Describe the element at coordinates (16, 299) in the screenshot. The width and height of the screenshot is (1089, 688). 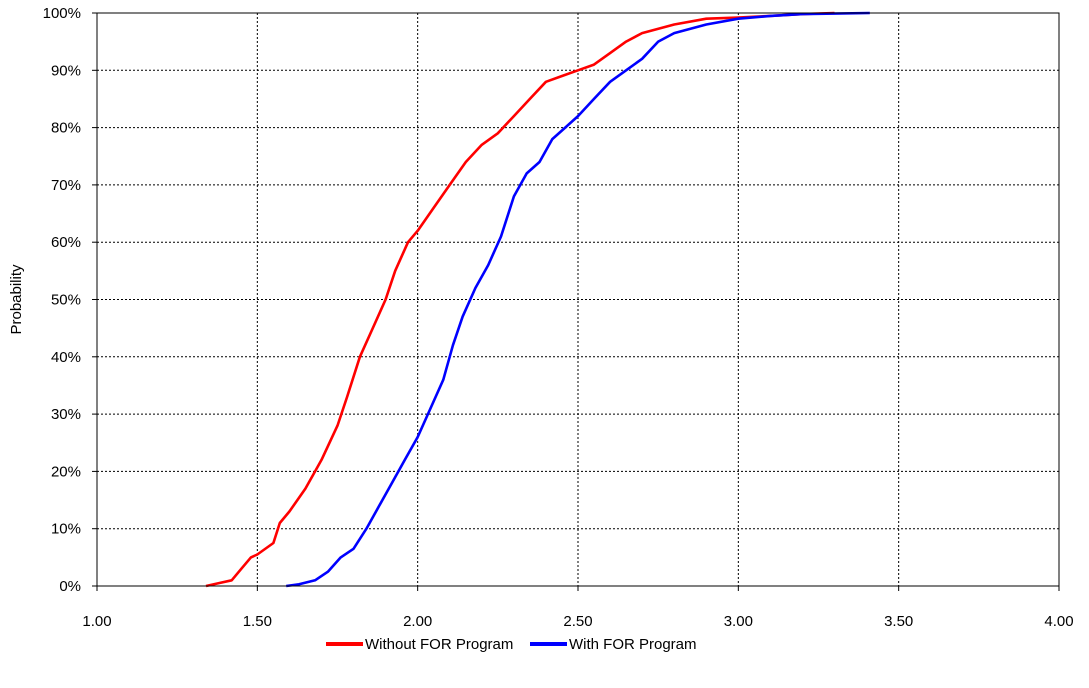
I see `y-axis-title: Probability` at that location.